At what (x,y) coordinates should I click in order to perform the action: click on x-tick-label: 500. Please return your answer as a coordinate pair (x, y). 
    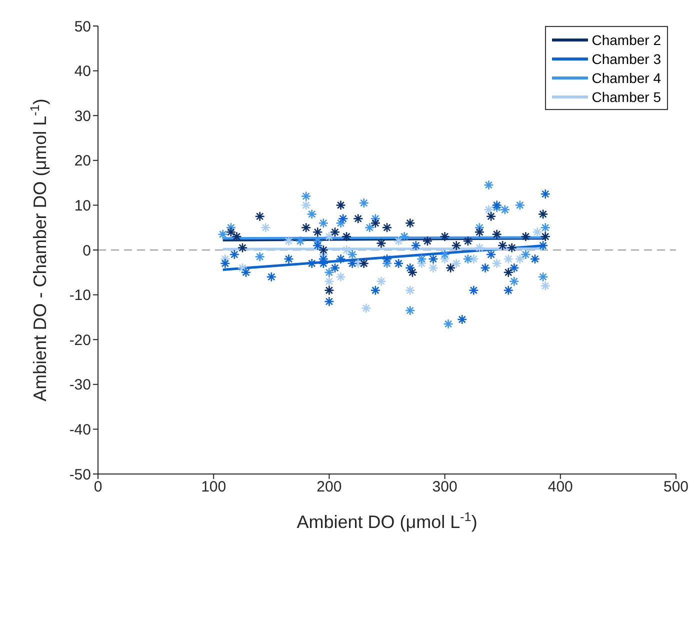
    Looking at the image, I should click on (676, 487).